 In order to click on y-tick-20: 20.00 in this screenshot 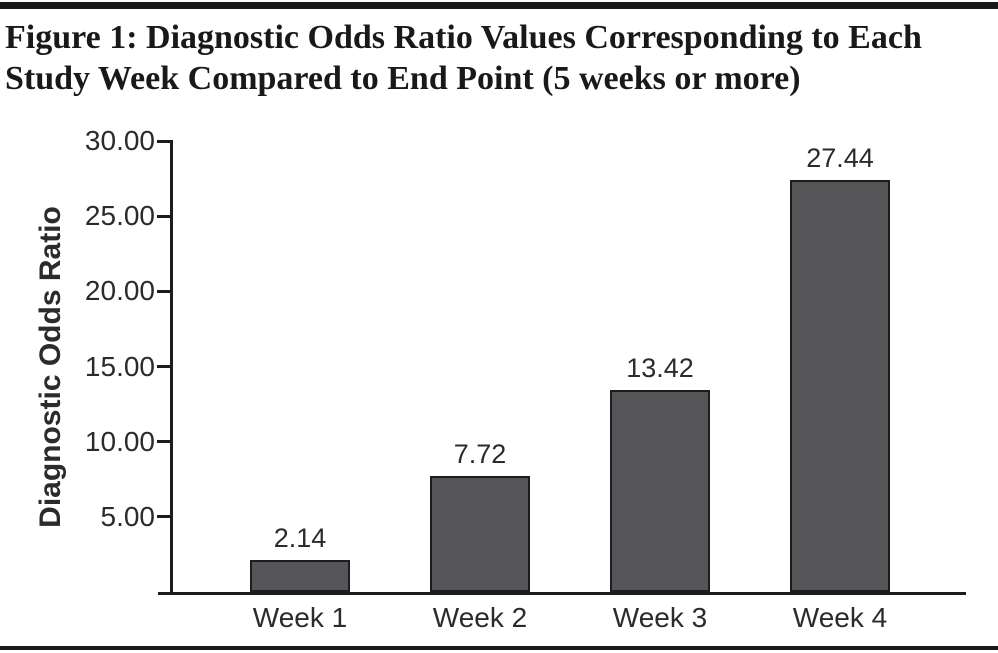, I will do `click(129, 291)`.